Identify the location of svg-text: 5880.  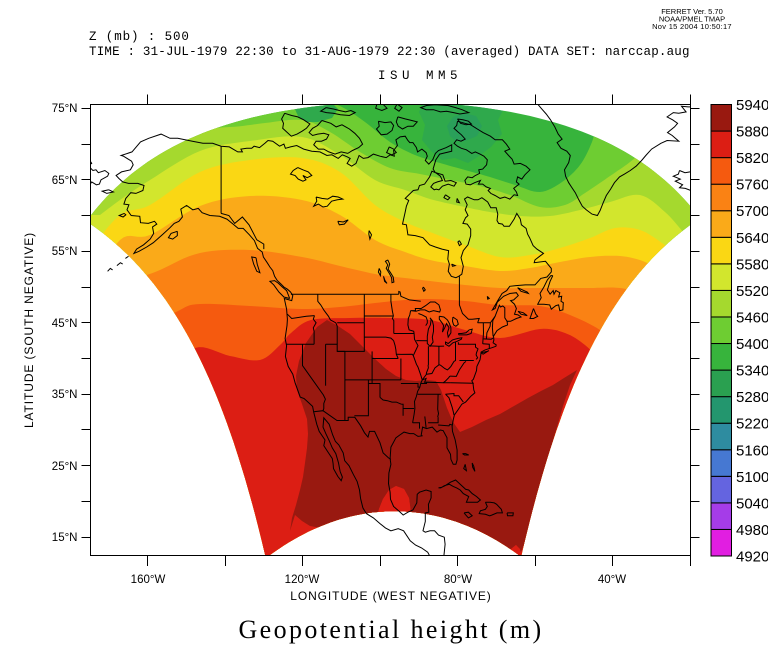
(752, 132).